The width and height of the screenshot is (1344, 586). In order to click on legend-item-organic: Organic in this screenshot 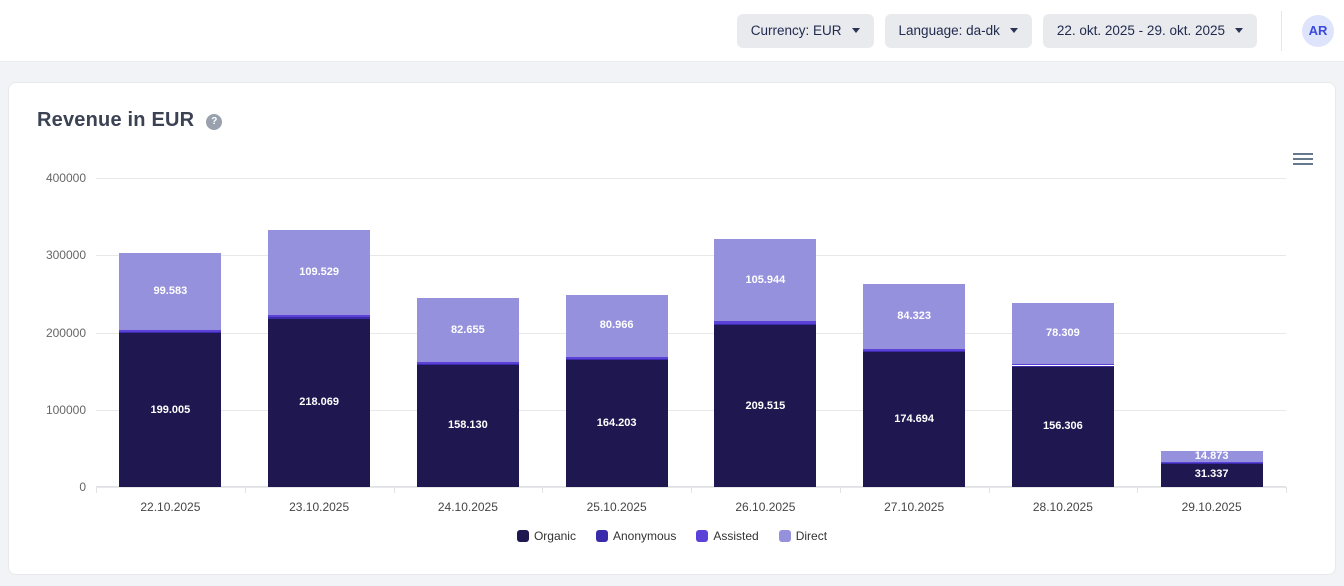, I will do `click(546, 536)`.